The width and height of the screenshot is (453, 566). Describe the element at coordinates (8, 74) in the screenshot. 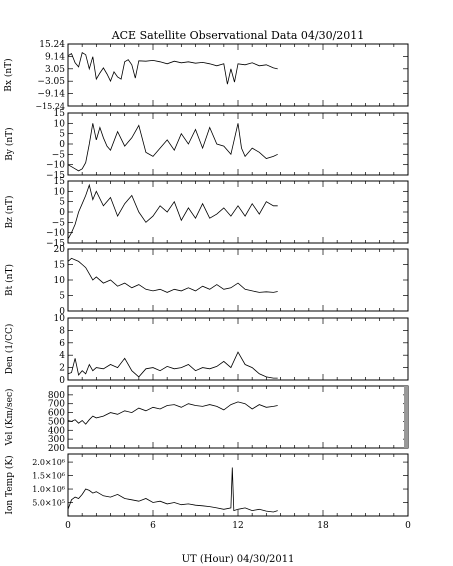

I see `y-axis-label: Bx (nT)` at that location.